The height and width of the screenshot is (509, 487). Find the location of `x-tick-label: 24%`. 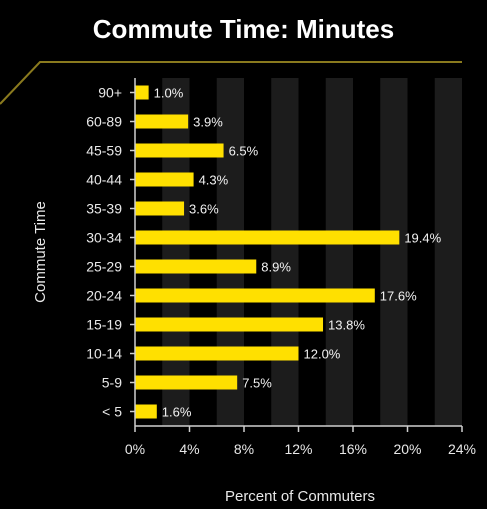

x-tick-label: 24% is located at coordinates (462, 449).